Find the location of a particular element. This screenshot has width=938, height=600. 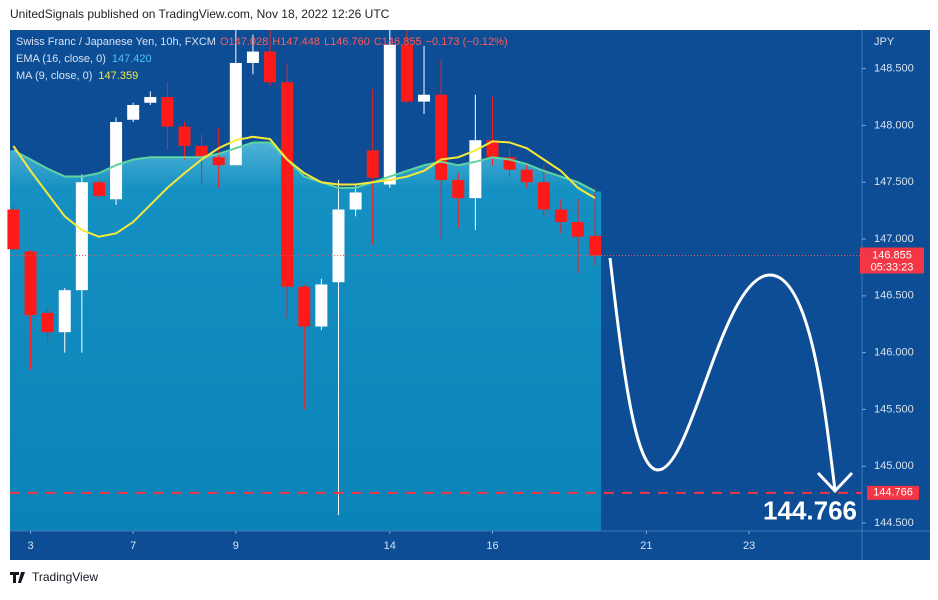

y-tick-label: 145.000 is located at coordinates (894, 466).